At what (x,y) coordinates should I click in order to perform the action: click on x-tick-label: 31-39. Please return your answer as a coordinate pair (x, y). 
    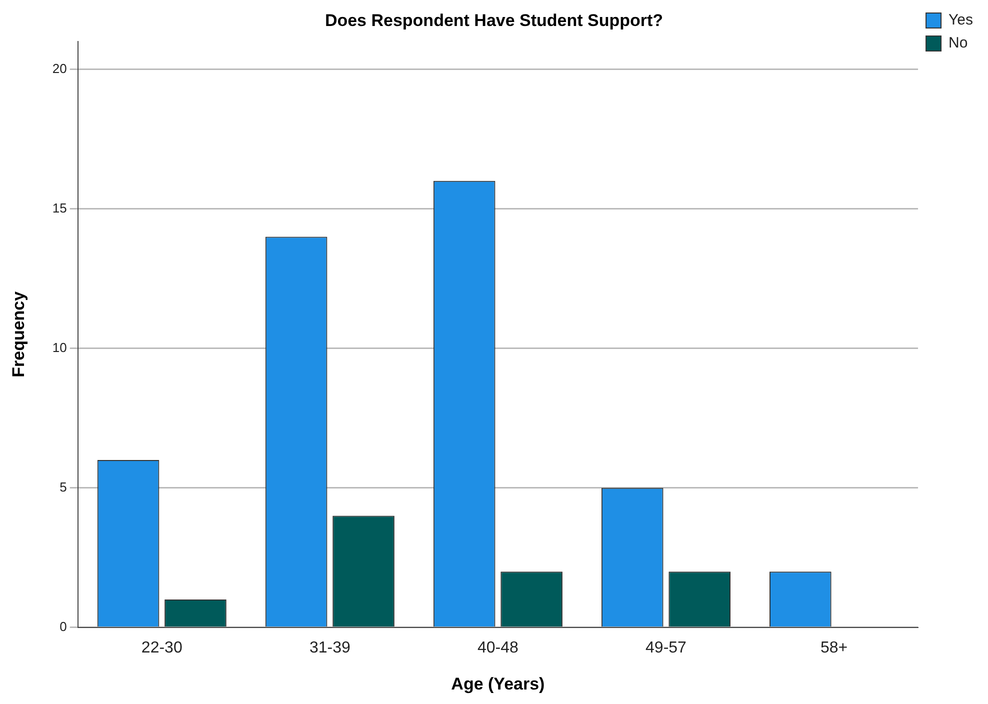
    Looking at the image, I should click on (329, 647).